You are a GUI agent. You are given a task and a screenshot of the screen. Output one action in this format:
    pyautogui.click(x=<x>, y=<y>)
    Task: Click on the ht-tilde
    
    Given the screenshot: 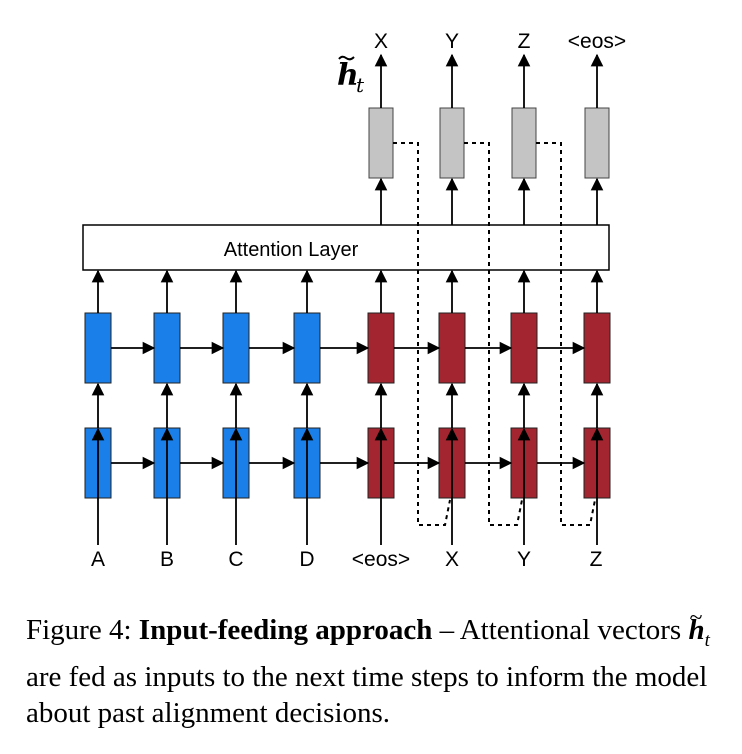 What is the action you would take?
    pyautogui.click(x=346, y=58)
    